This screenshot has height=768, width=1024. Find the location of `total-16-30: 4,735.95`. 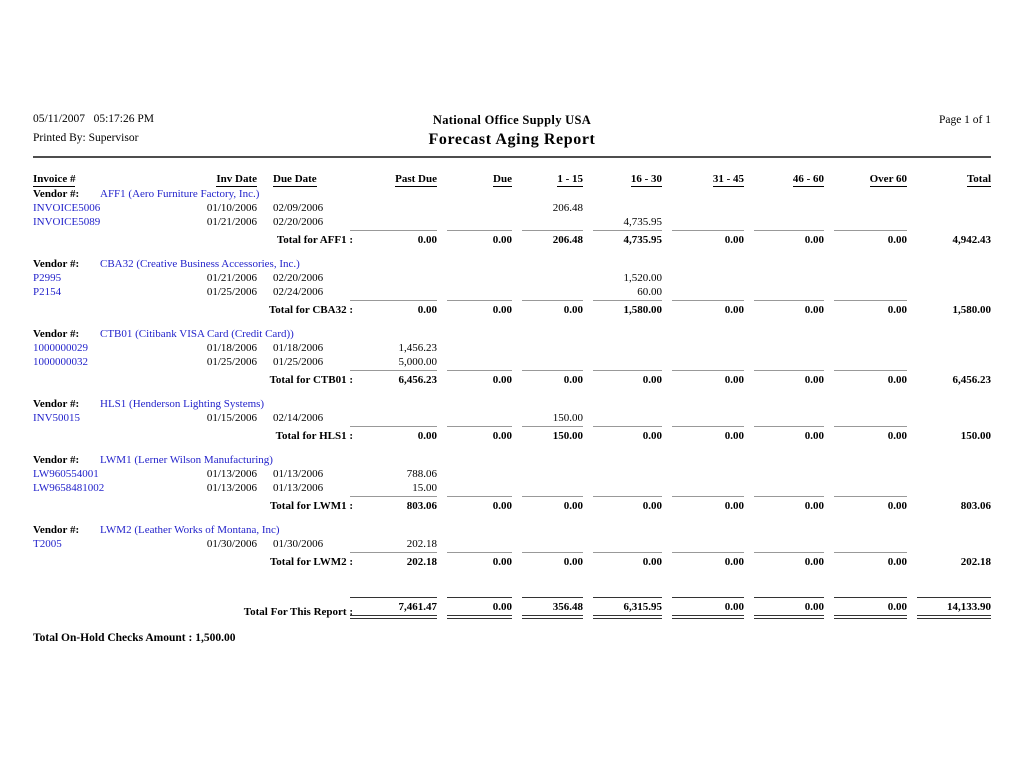

total-16-30: 4,735.95 is located at coordinates (622, 238).